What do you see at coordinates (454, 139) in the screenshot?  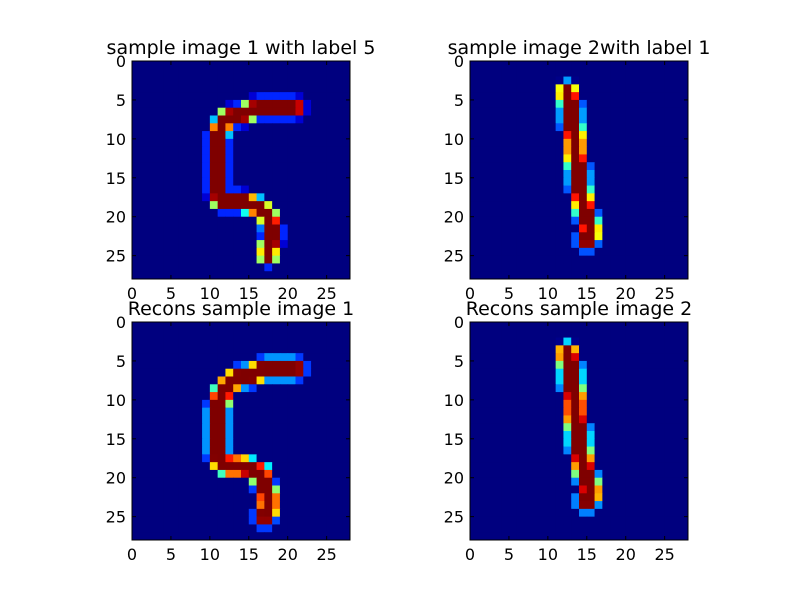 I see `y-tick-label: 10` at bounding box center [454, 139].